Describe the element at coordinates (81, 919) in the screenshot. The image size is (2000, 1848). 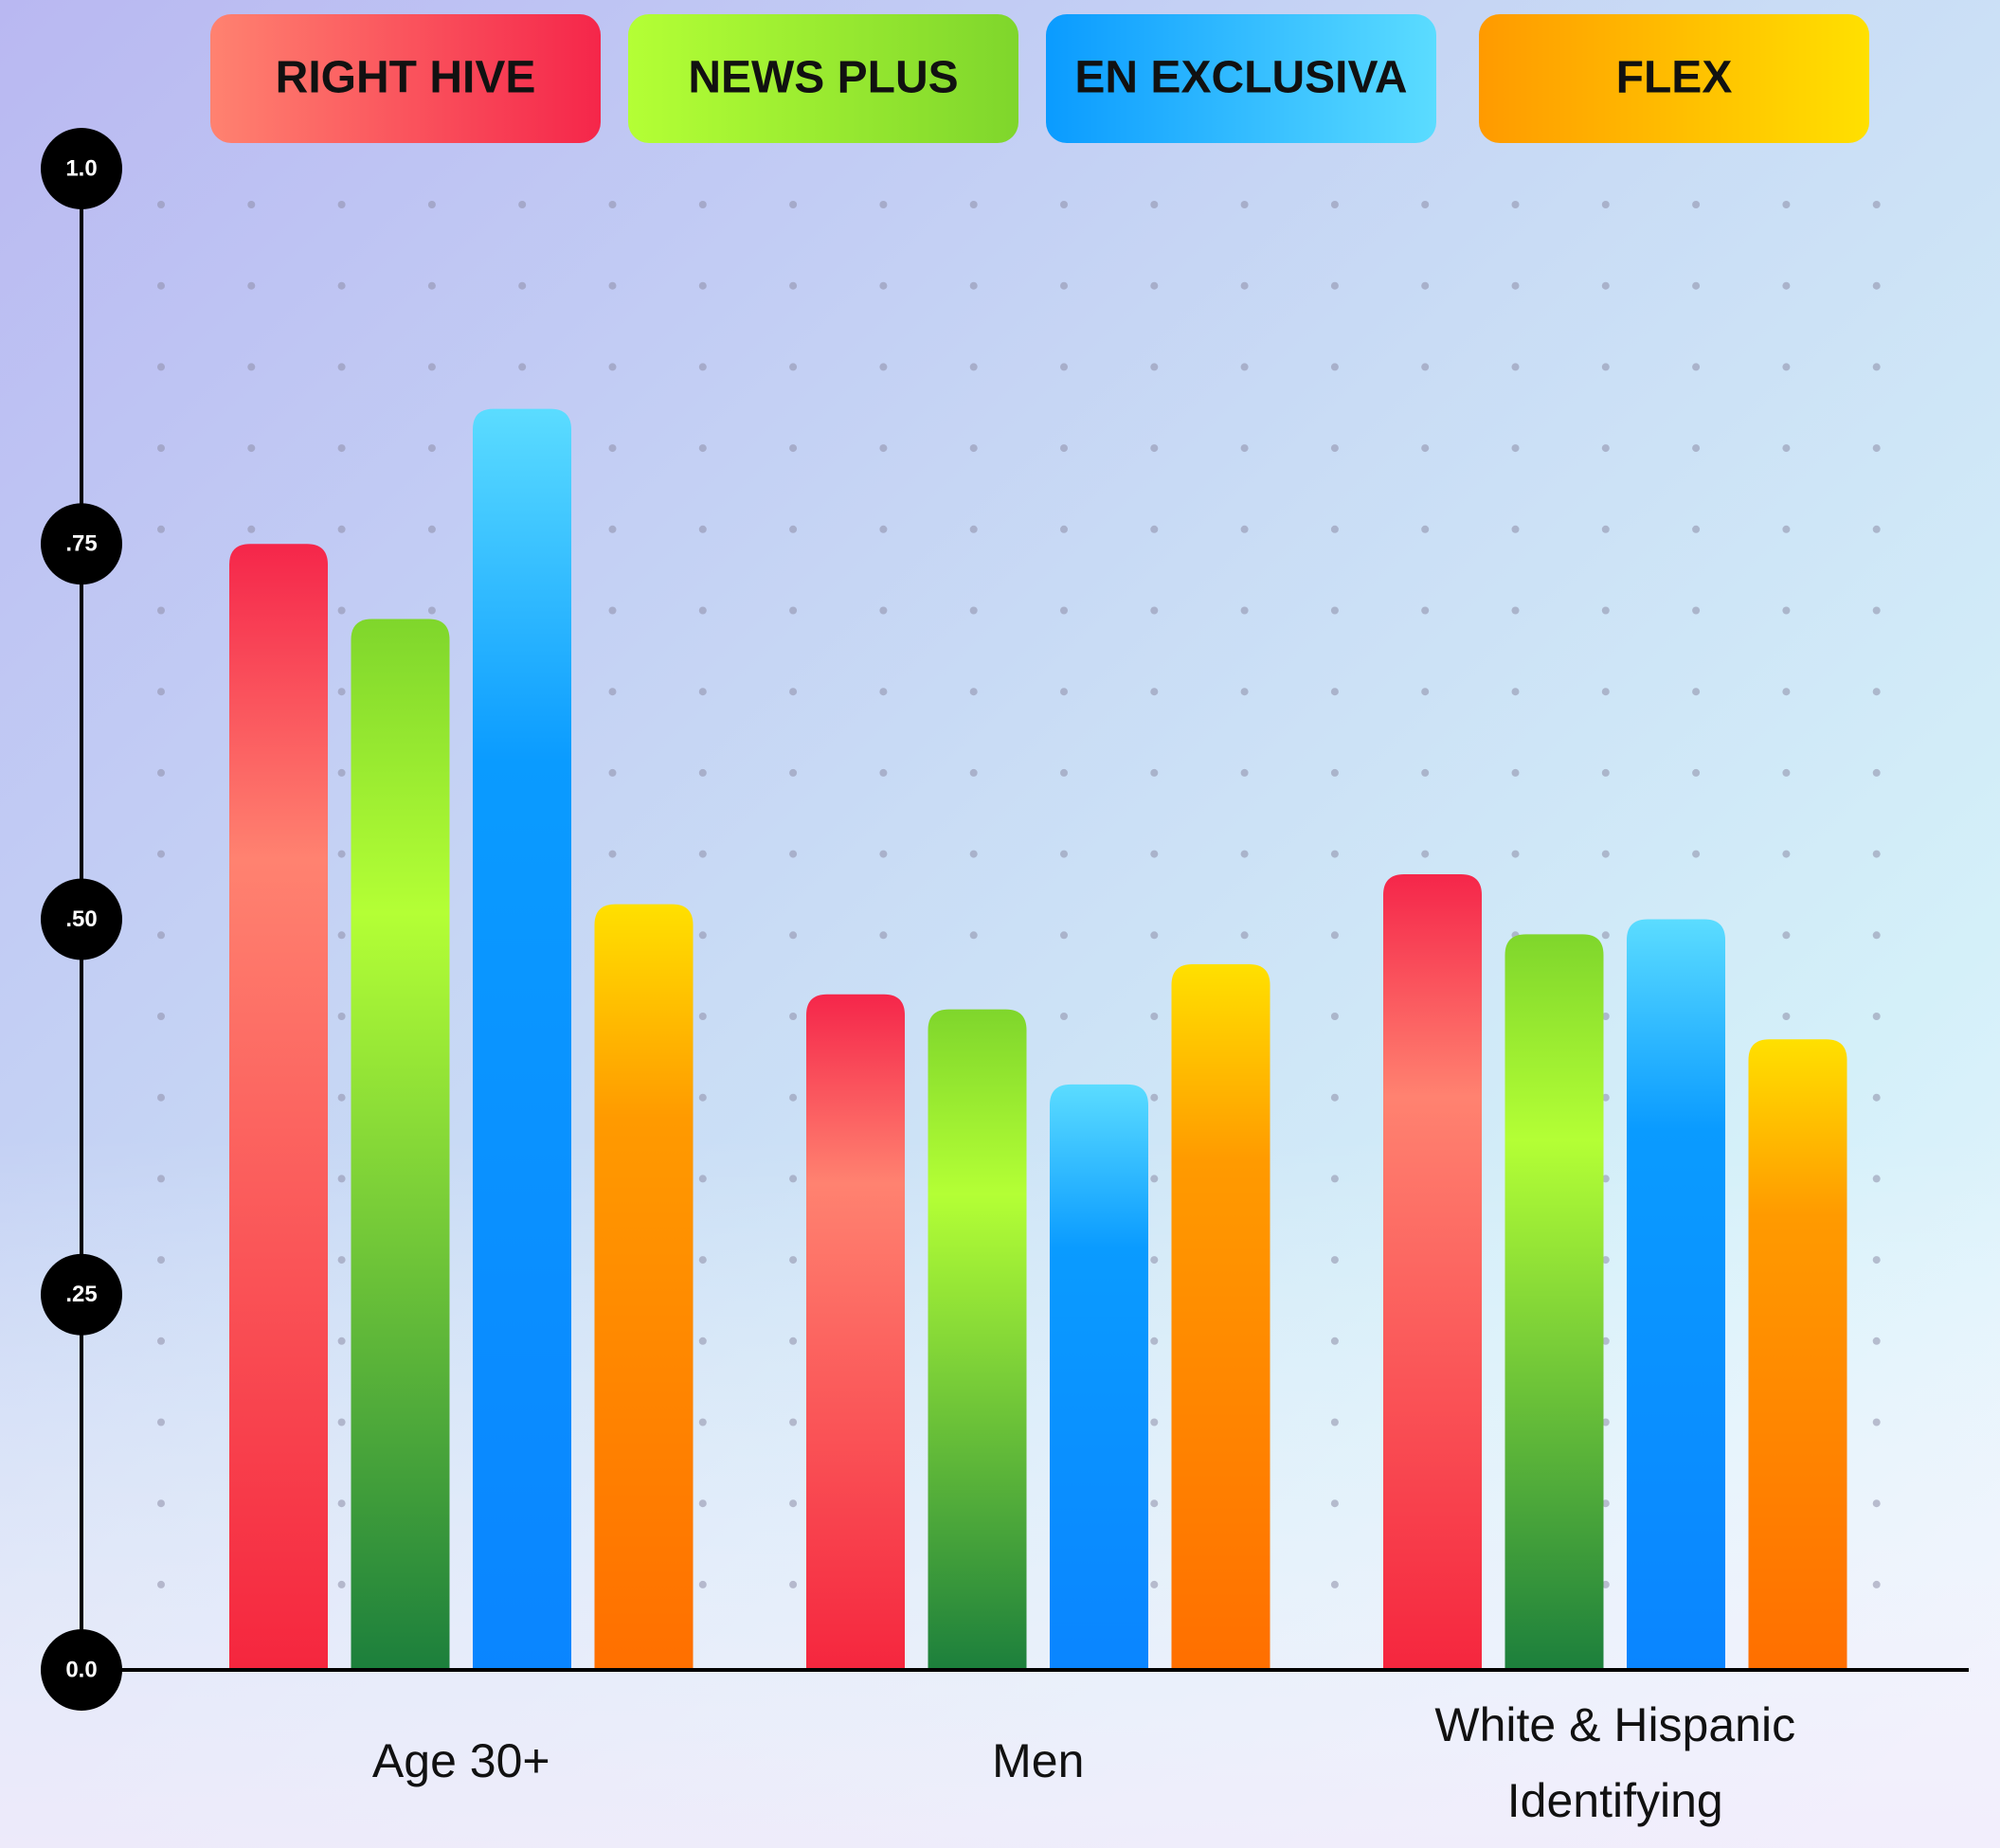
I see `y-tick: .50` at that location.